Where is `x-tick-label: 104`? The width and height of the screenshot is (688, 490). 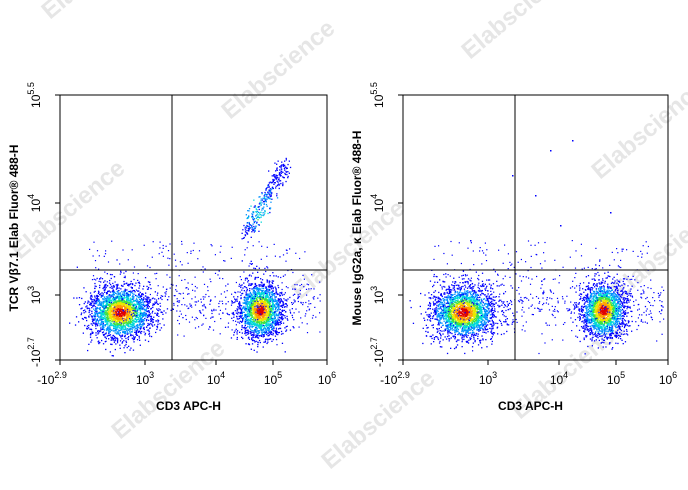
x-tick-label: 104 is located at coordinates (216, 378).